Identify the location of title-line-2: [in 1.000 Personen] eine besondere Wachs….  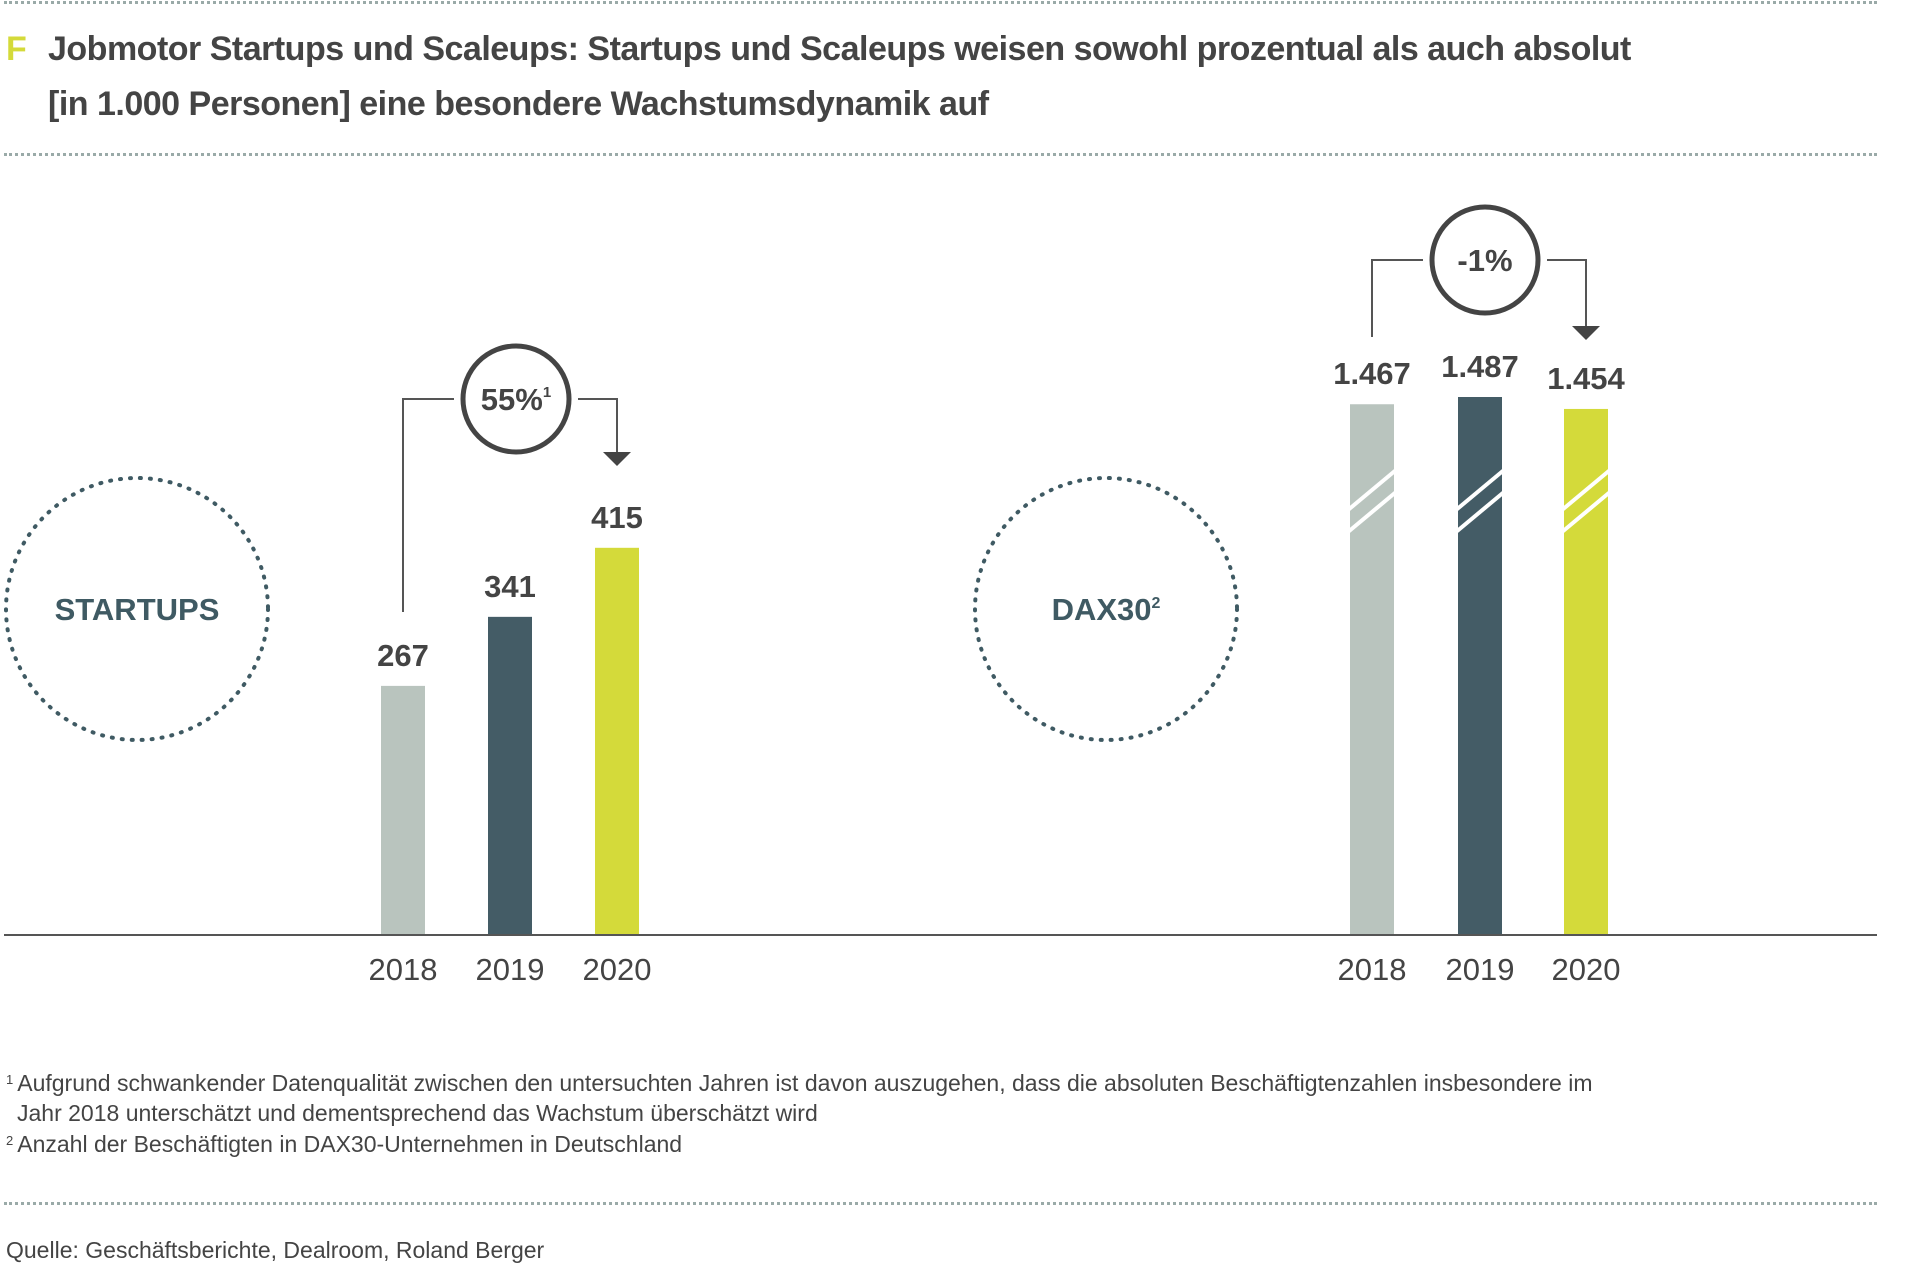
(518, 104).